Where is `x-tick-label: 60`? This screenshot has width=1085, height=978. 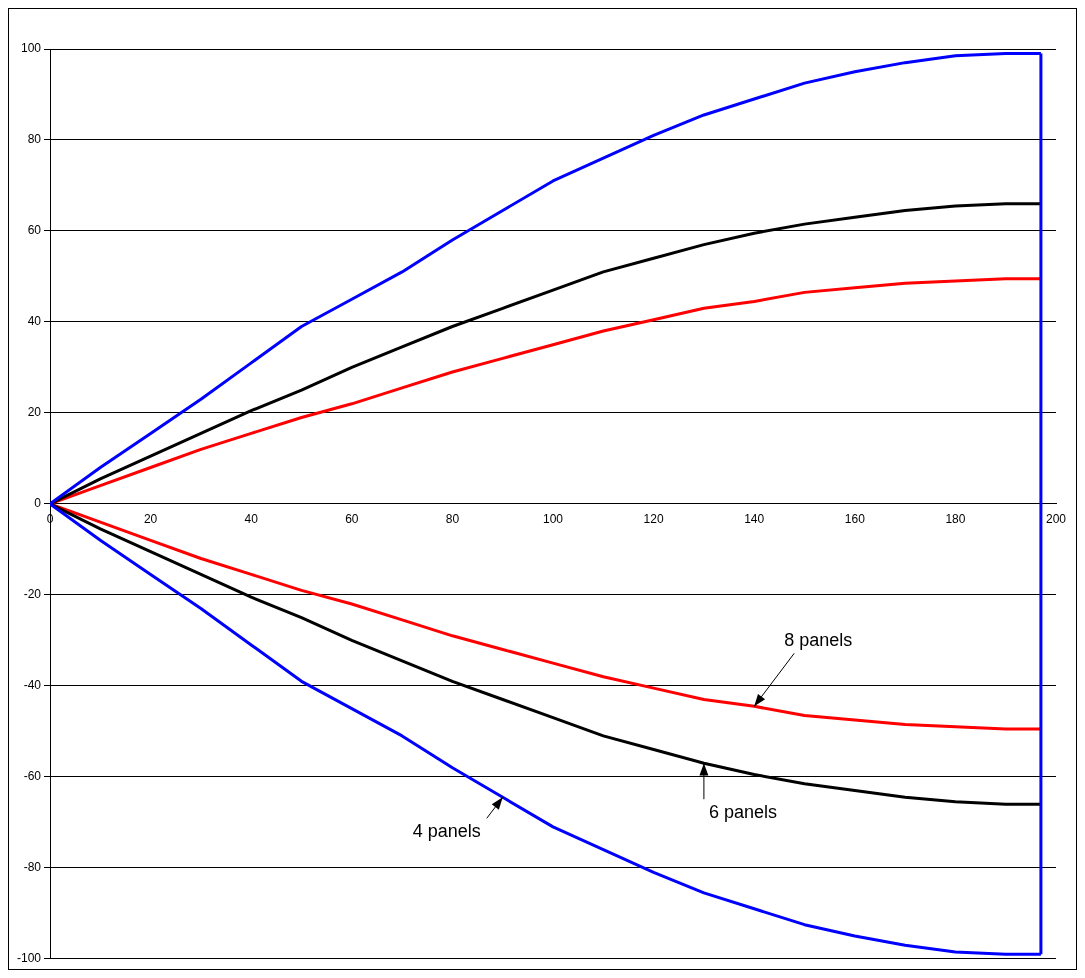 x-tick-label: 60 is located at coordinates (352, 519).